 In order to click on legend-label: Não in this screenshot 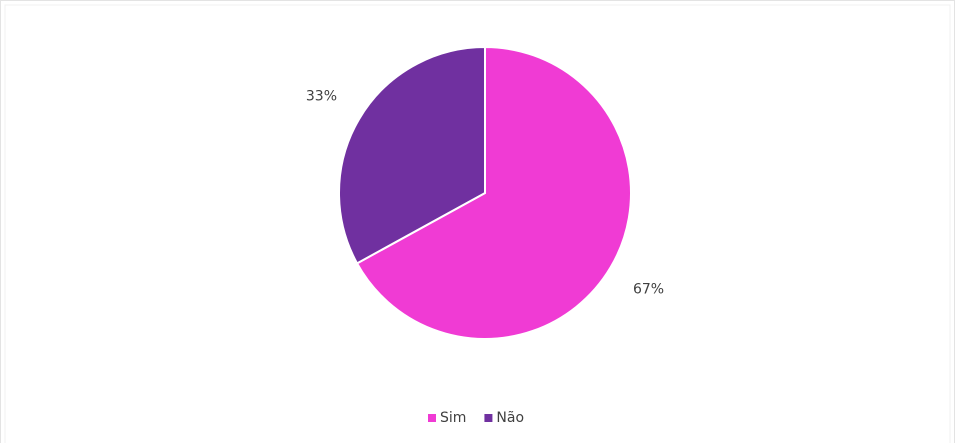, I will do `click(510, 418)`.